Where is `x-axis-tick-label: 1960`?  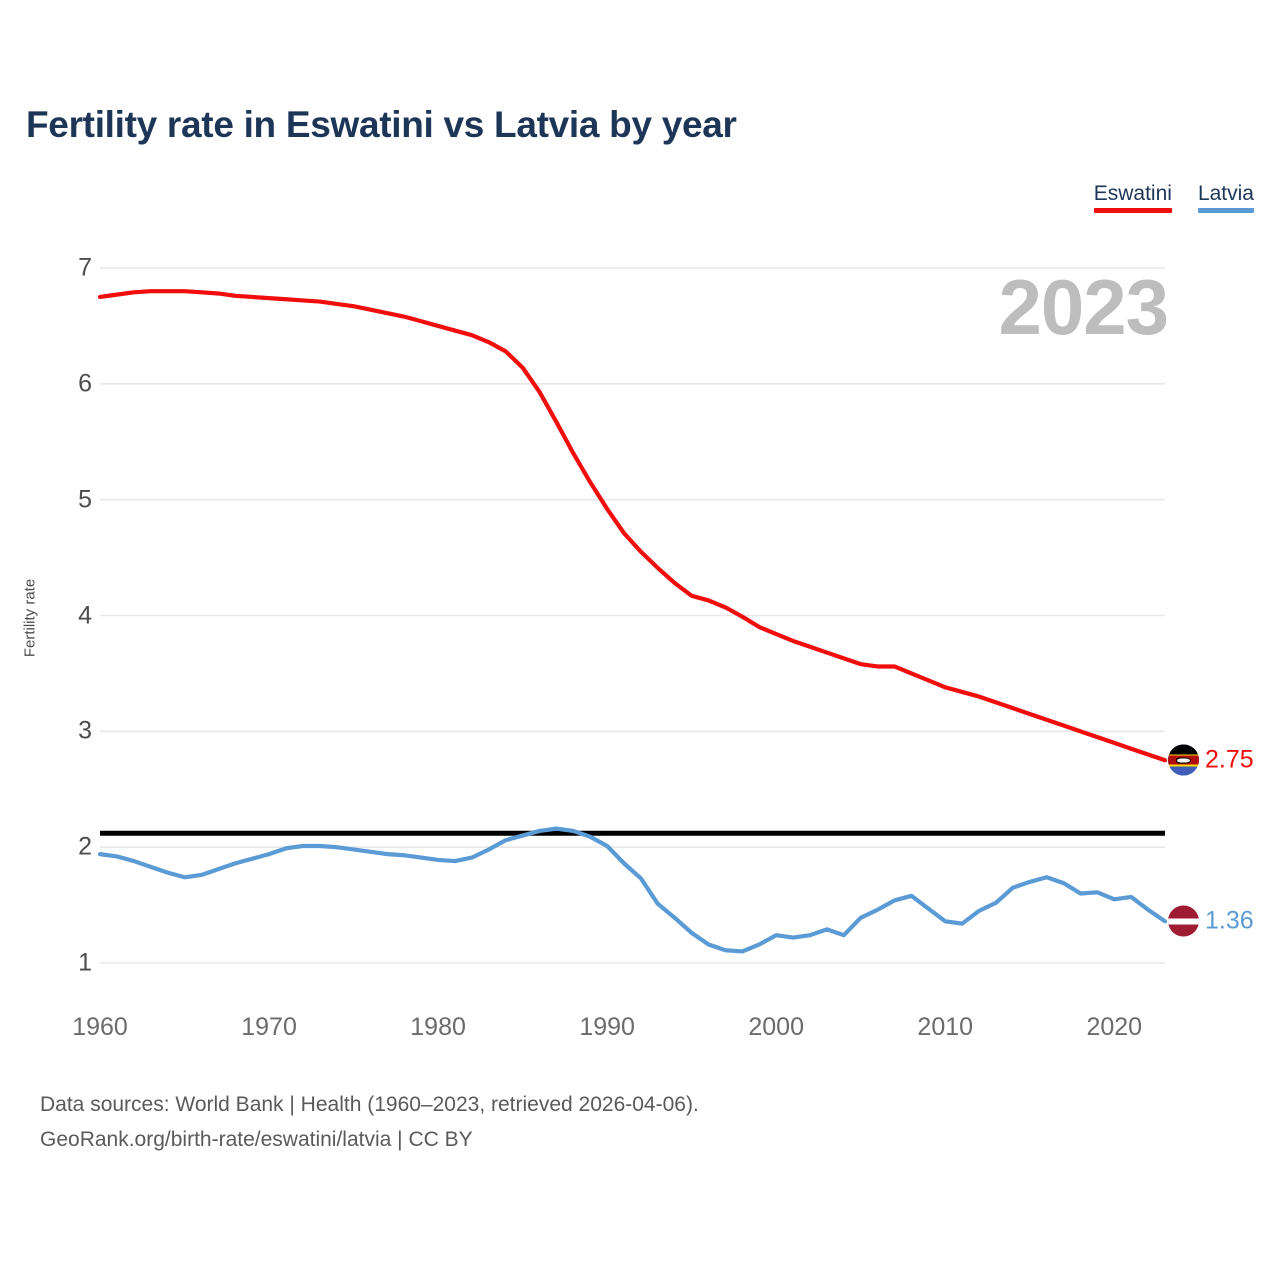 x-axis-tick-label: 1960 is located at coordinates (100, 1027).